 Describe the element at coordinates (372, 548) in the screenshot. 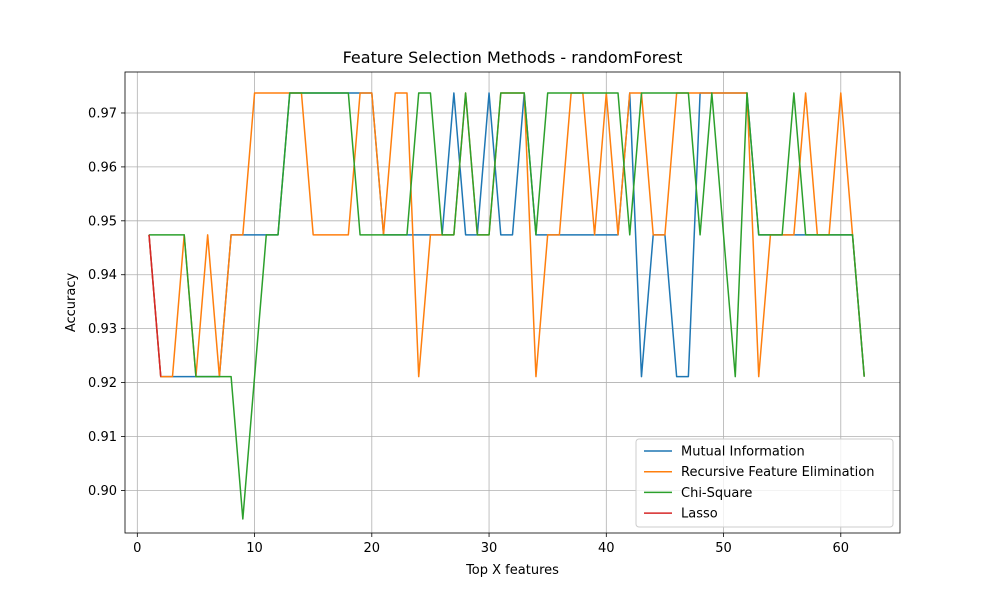

I see `x-tick-label: 20` at that location.